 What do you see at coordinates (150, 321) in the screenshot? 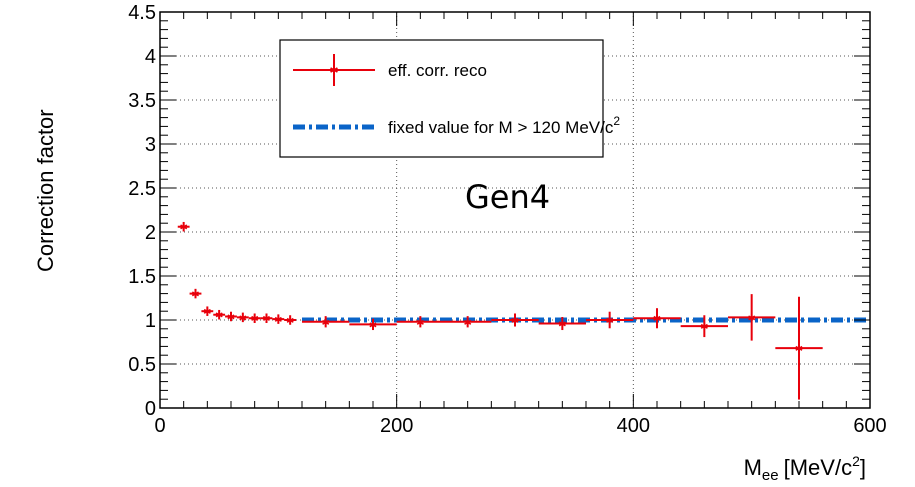
I see `y-tick-label: 1` at bounding box center [150, 321].